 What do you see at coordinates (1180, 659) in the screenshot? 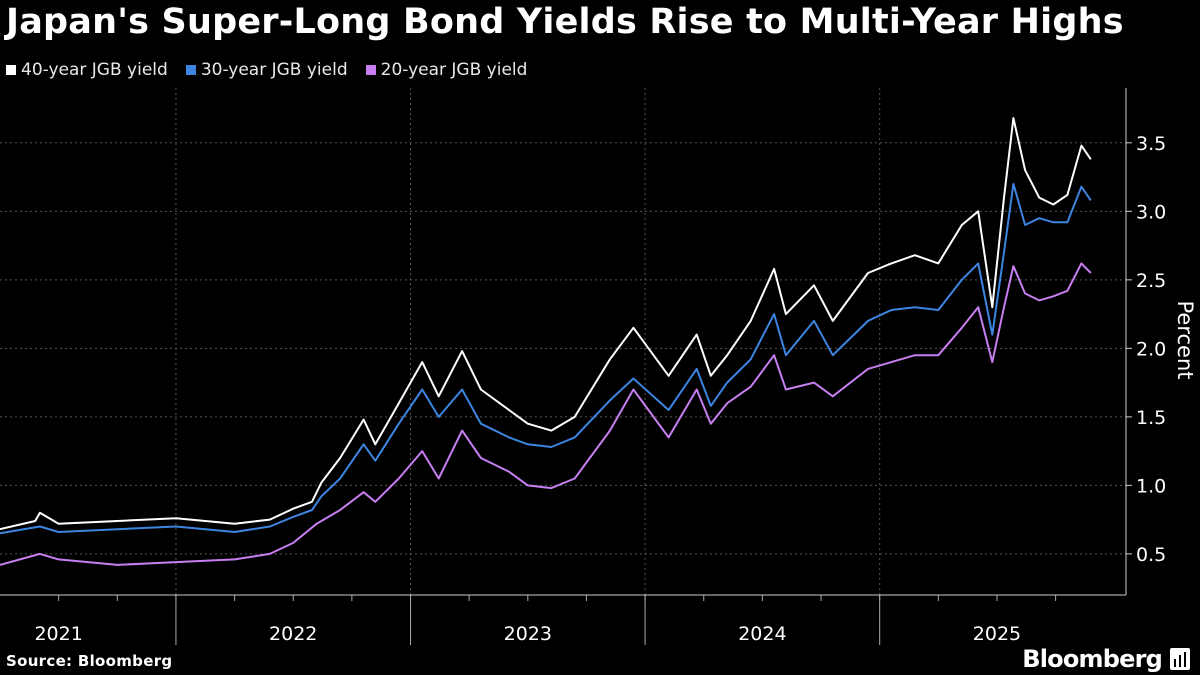
I see `bloomberg-mark-icon` at bounding box center [1180, 659].